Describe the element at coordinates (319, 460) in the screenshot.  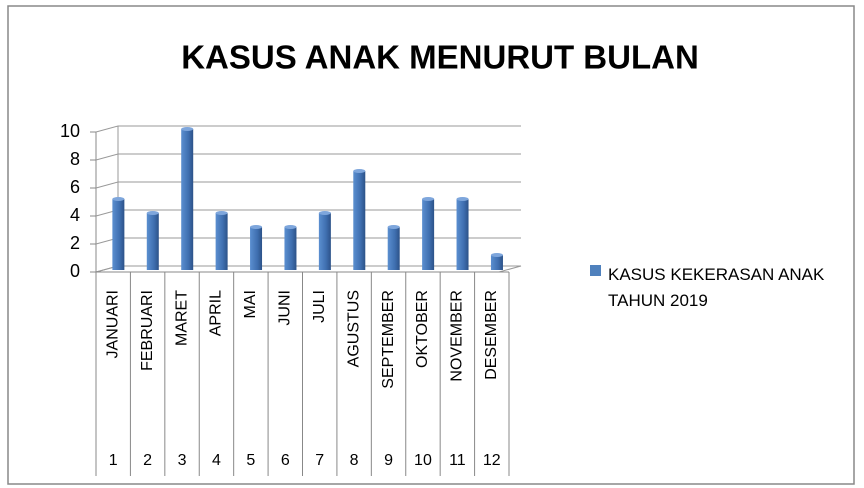
I see `x-group-label: 7` at that location.